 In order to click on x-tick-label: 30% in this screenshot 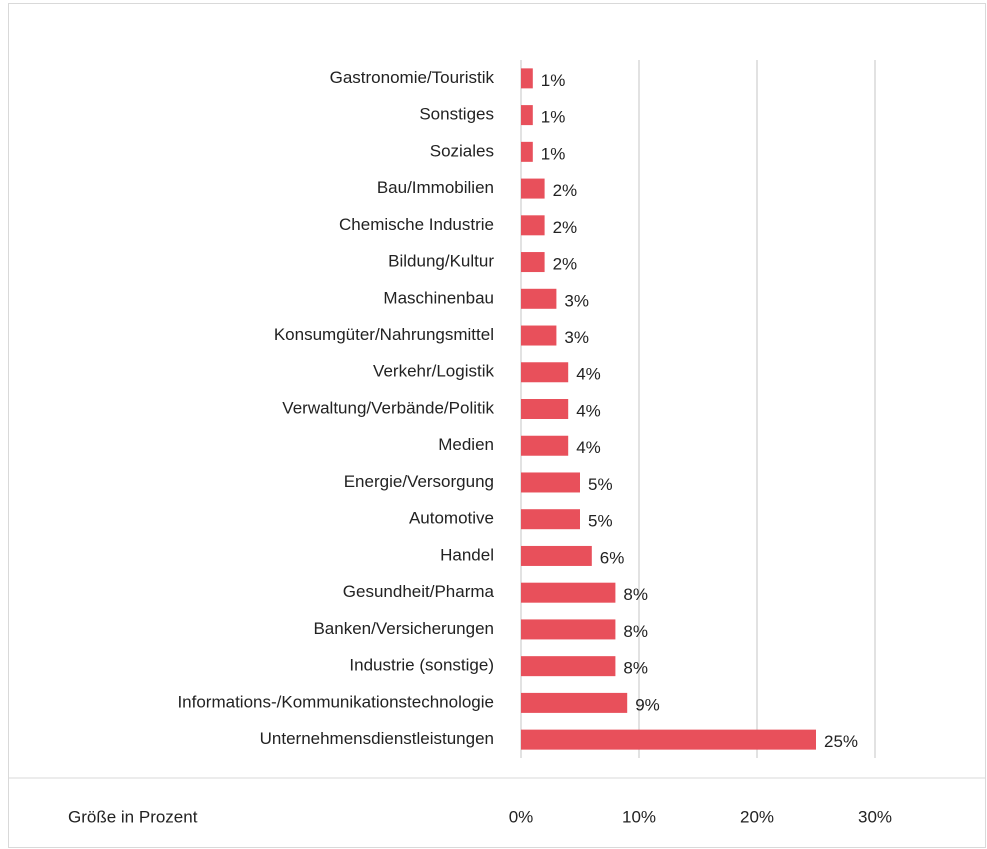, I will do `click(875, 816)`.